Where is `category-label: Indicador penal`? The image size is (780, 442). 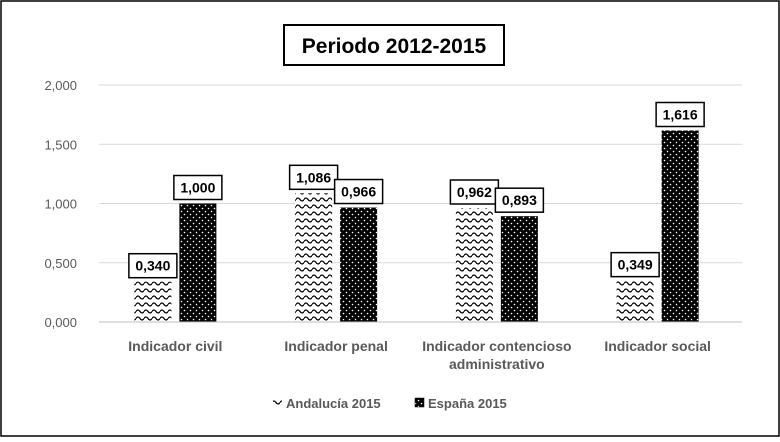
category-label: Indicador penal is located at coordinates (335, 346).